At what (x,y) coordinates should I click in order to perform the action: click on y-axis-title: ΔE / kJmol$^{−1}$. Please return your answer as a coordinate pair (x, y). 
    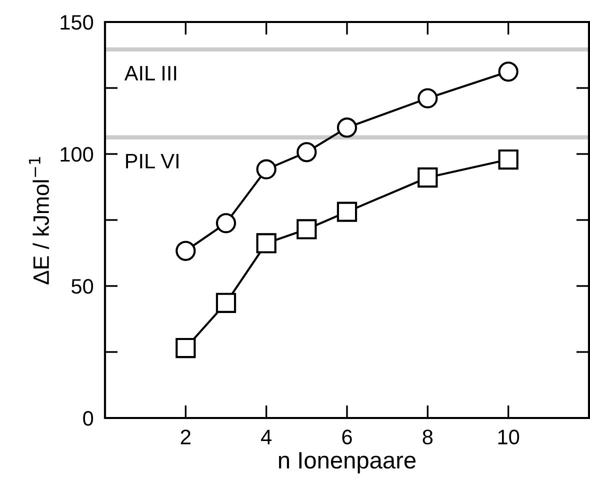
    Looking at the image, I should click on (39, 220).